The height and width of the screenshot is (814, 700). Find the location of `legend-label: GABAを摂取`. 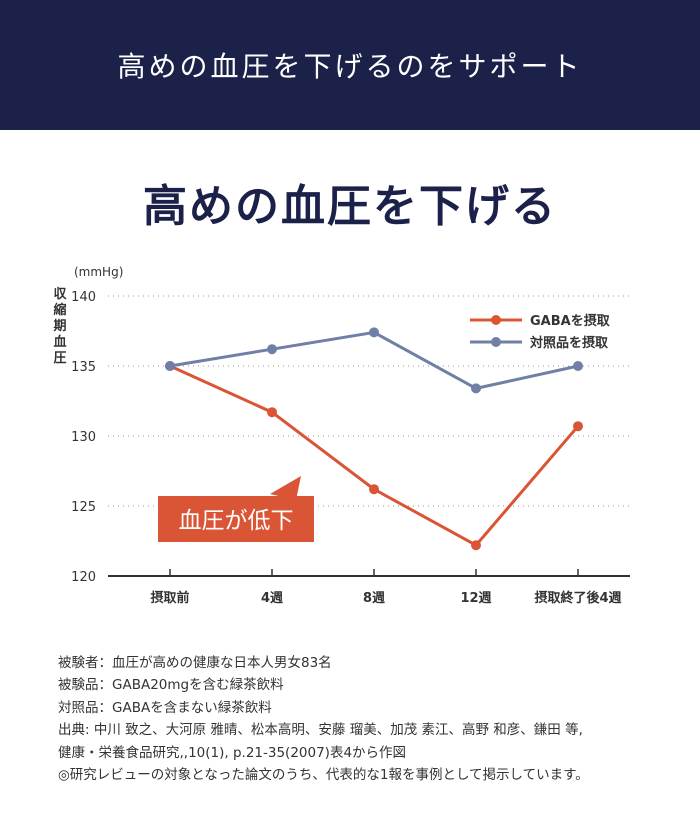

legend-label: GABAを摂取 is located at coordinates (570, 321).